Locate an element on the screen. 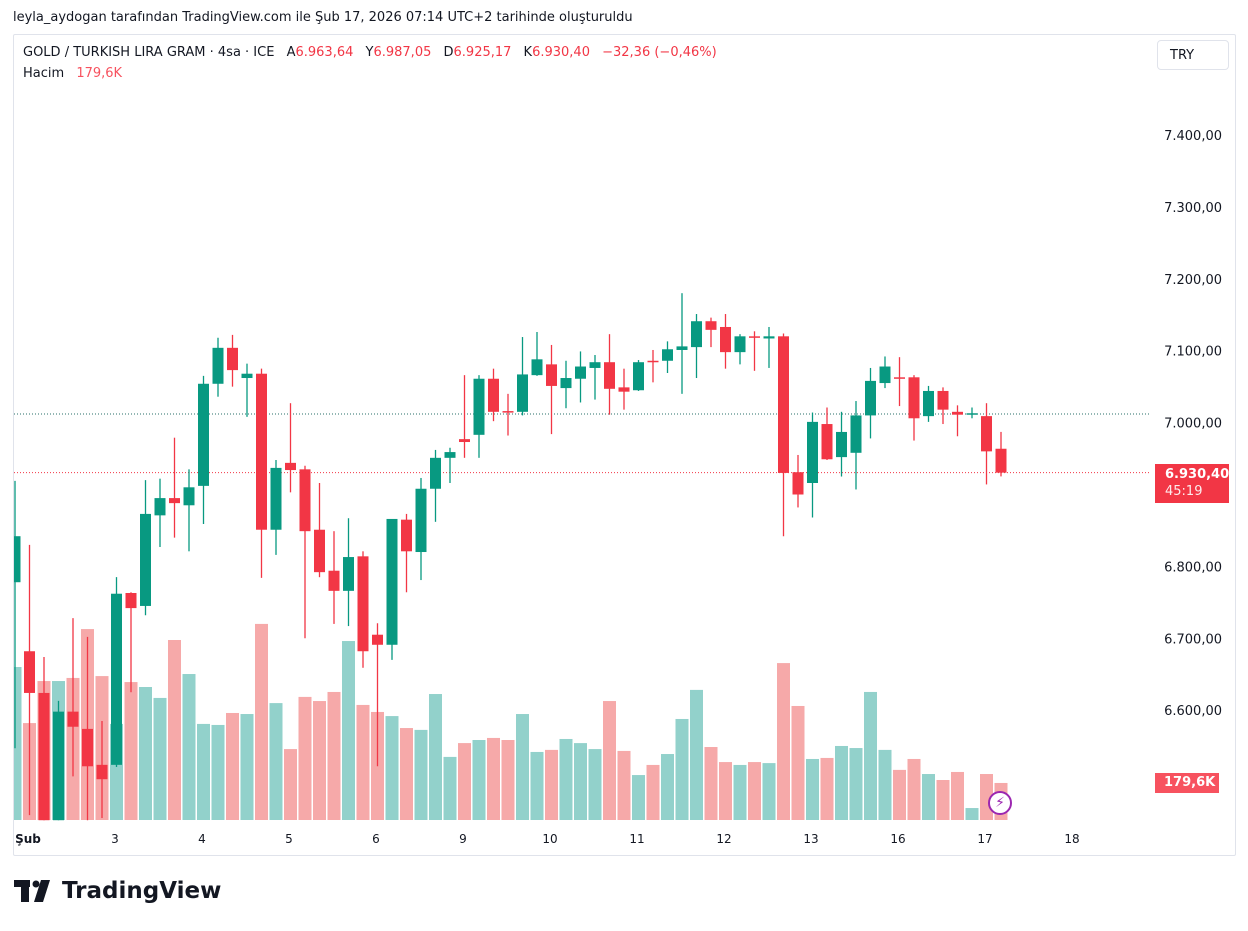 Image resolution: width=1248 pixels, height=931 pixels. price-axis-label: 7.000,00 is located at coordinates (1193, 424).